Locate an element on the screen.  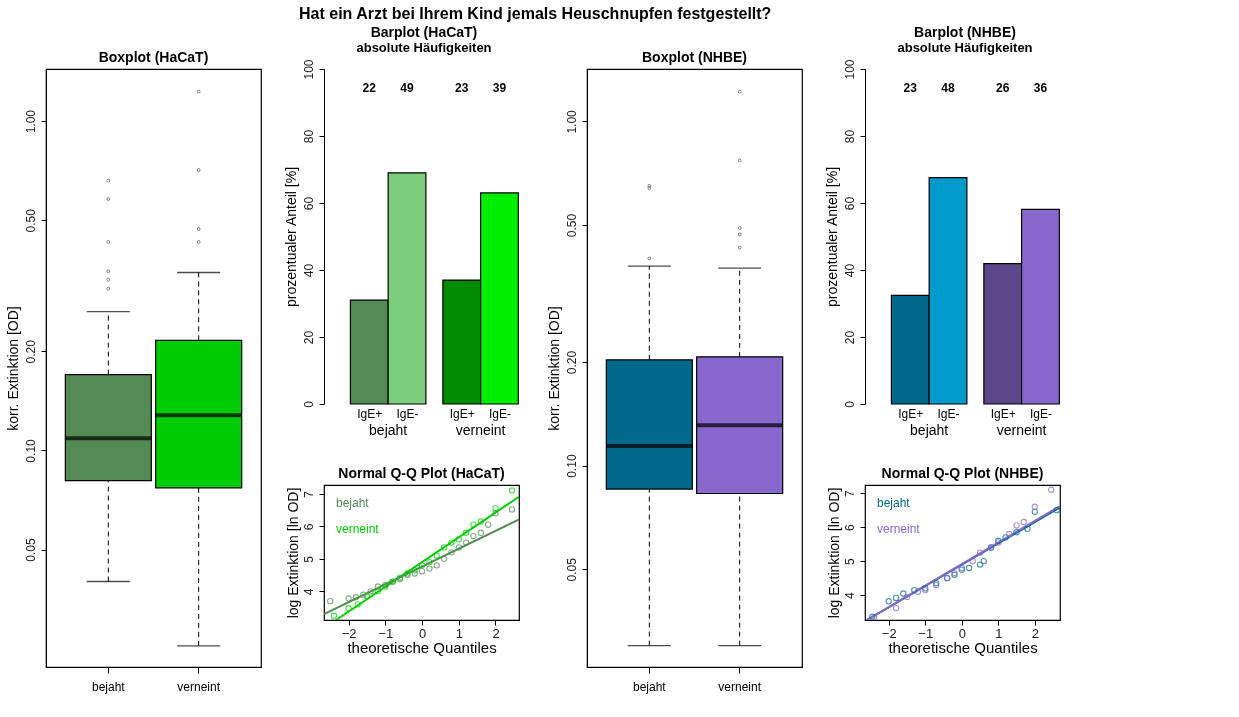
chart-title: Boxplot (NHBE) is located at coordinates (694, 57).